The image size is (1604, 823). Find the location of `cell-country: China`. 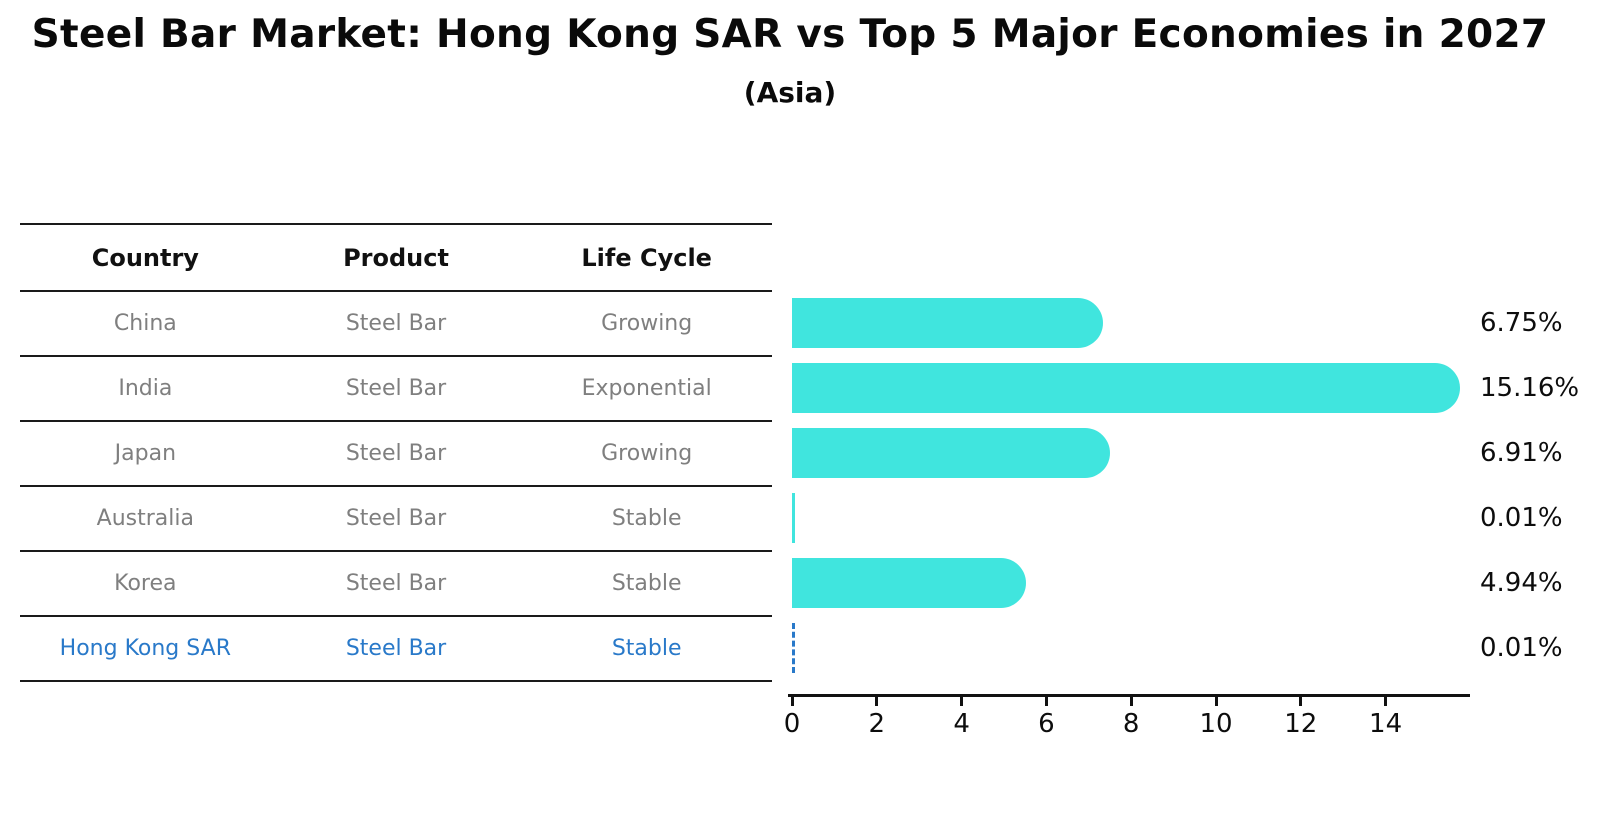

cell-country: China is located at coordinates (145, 323).